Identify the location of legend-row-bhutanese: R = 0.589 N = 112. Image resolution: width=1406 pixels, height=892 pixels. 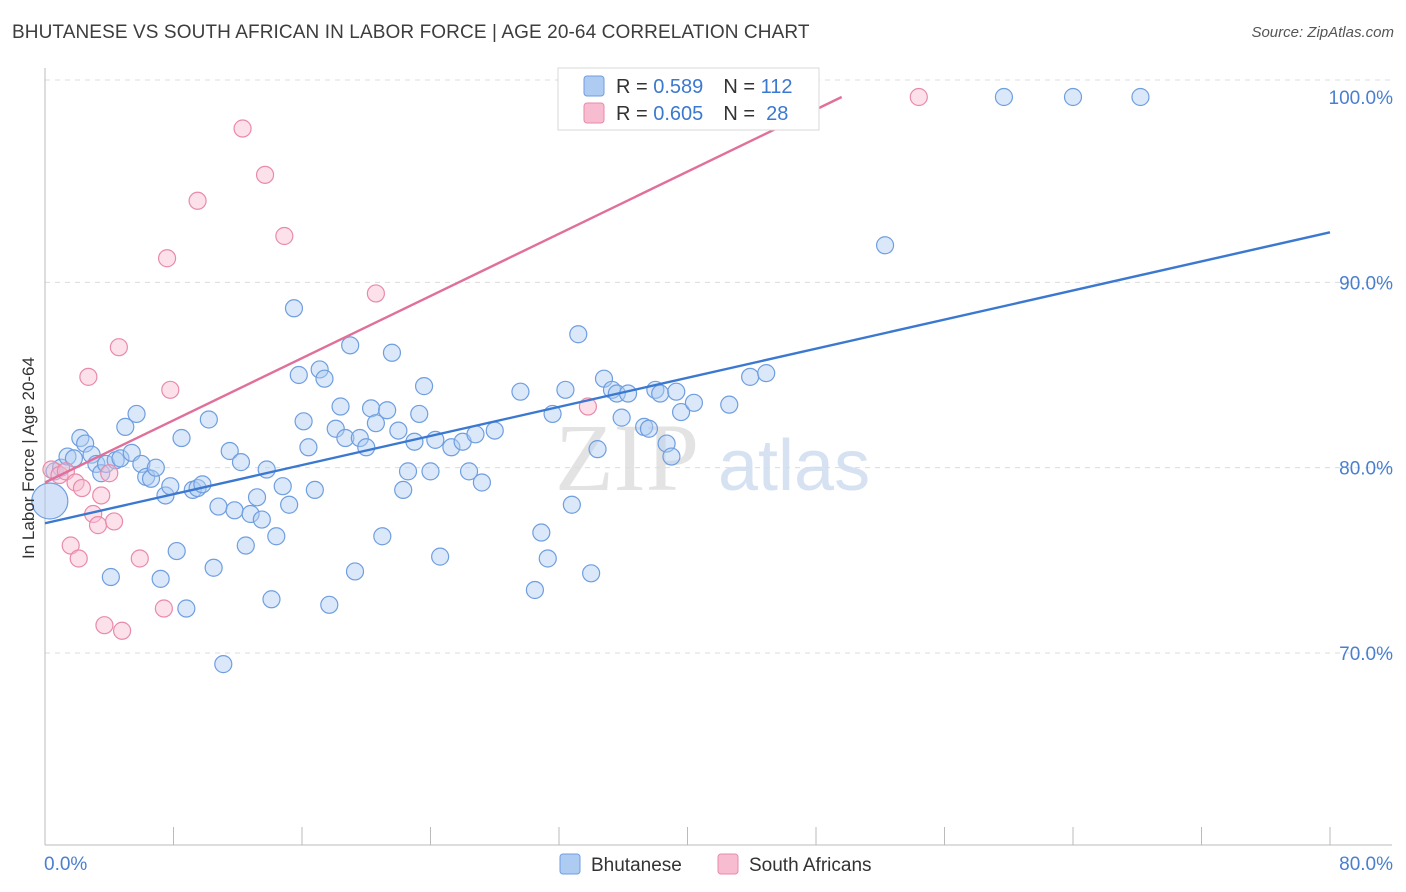
(704, 87).